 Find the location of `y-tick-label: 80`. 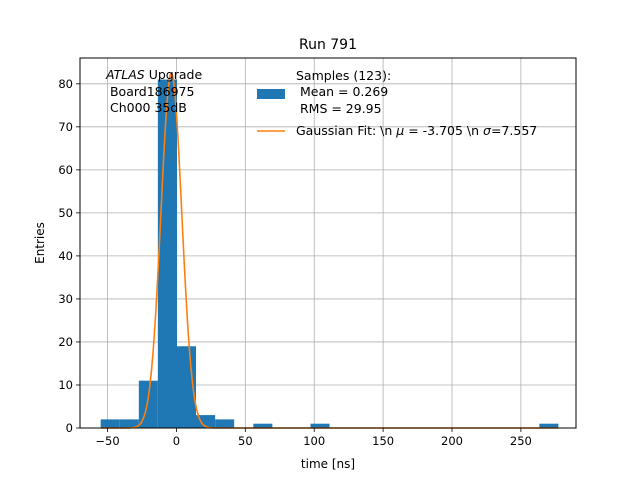

y-tick-label: 80 is located at coordinates (65, 84).